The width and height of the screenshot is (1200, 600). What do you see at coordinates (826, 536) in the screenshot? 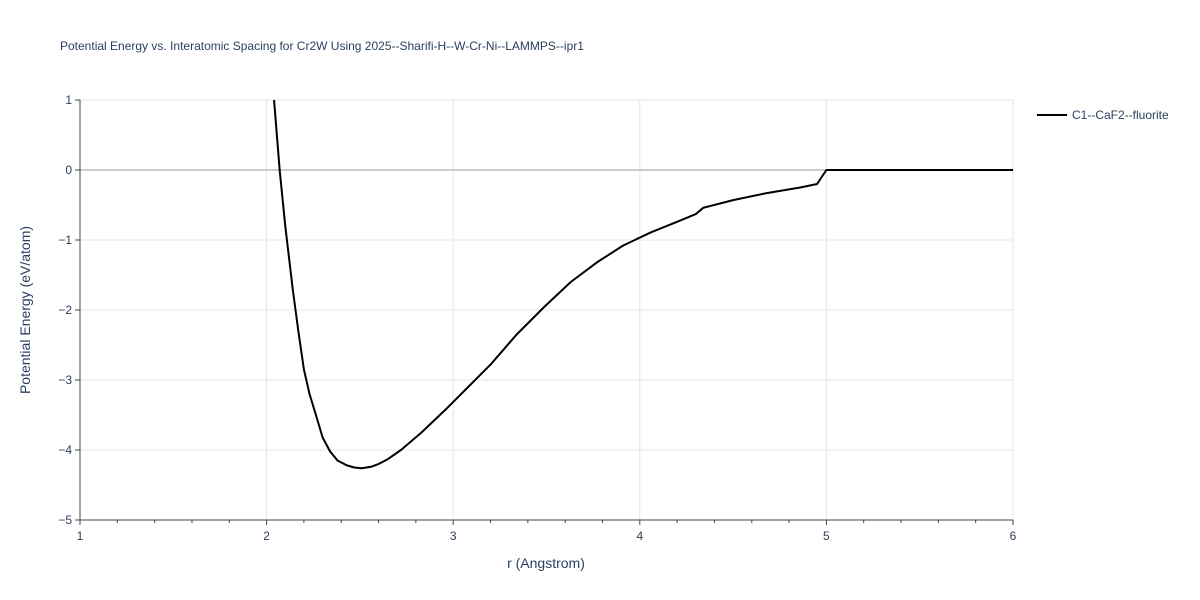
I see `x-tick-label: 5` at bounding box center [826, 536].